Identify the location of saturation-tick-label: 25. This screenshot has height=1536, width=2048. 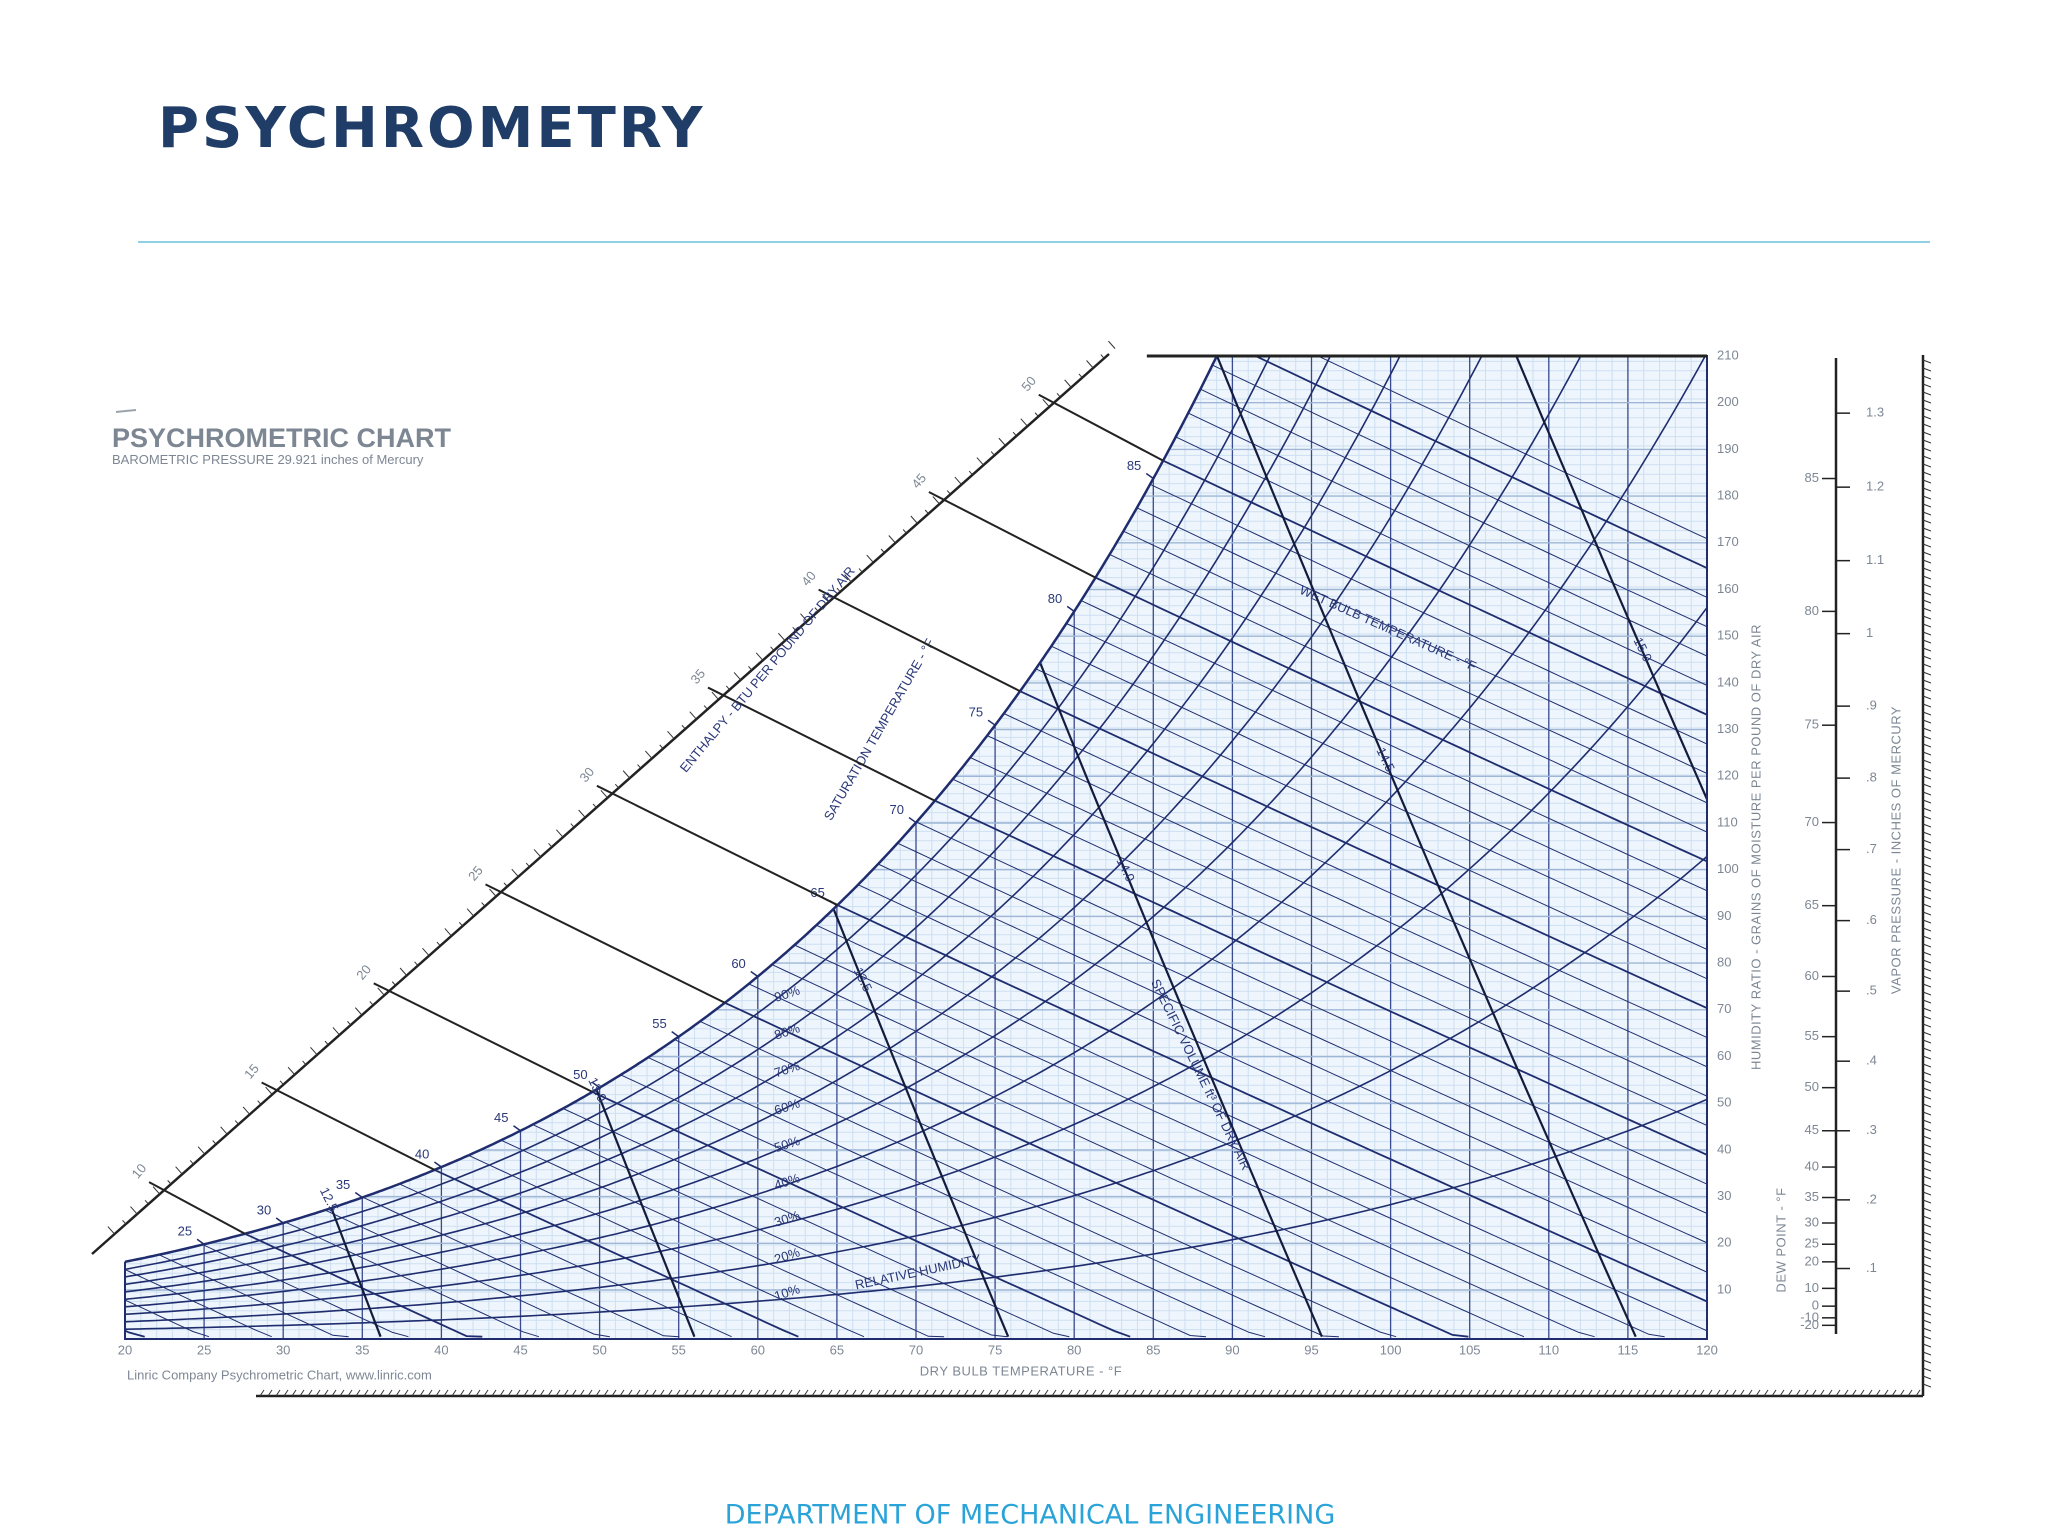
(185, 1231).